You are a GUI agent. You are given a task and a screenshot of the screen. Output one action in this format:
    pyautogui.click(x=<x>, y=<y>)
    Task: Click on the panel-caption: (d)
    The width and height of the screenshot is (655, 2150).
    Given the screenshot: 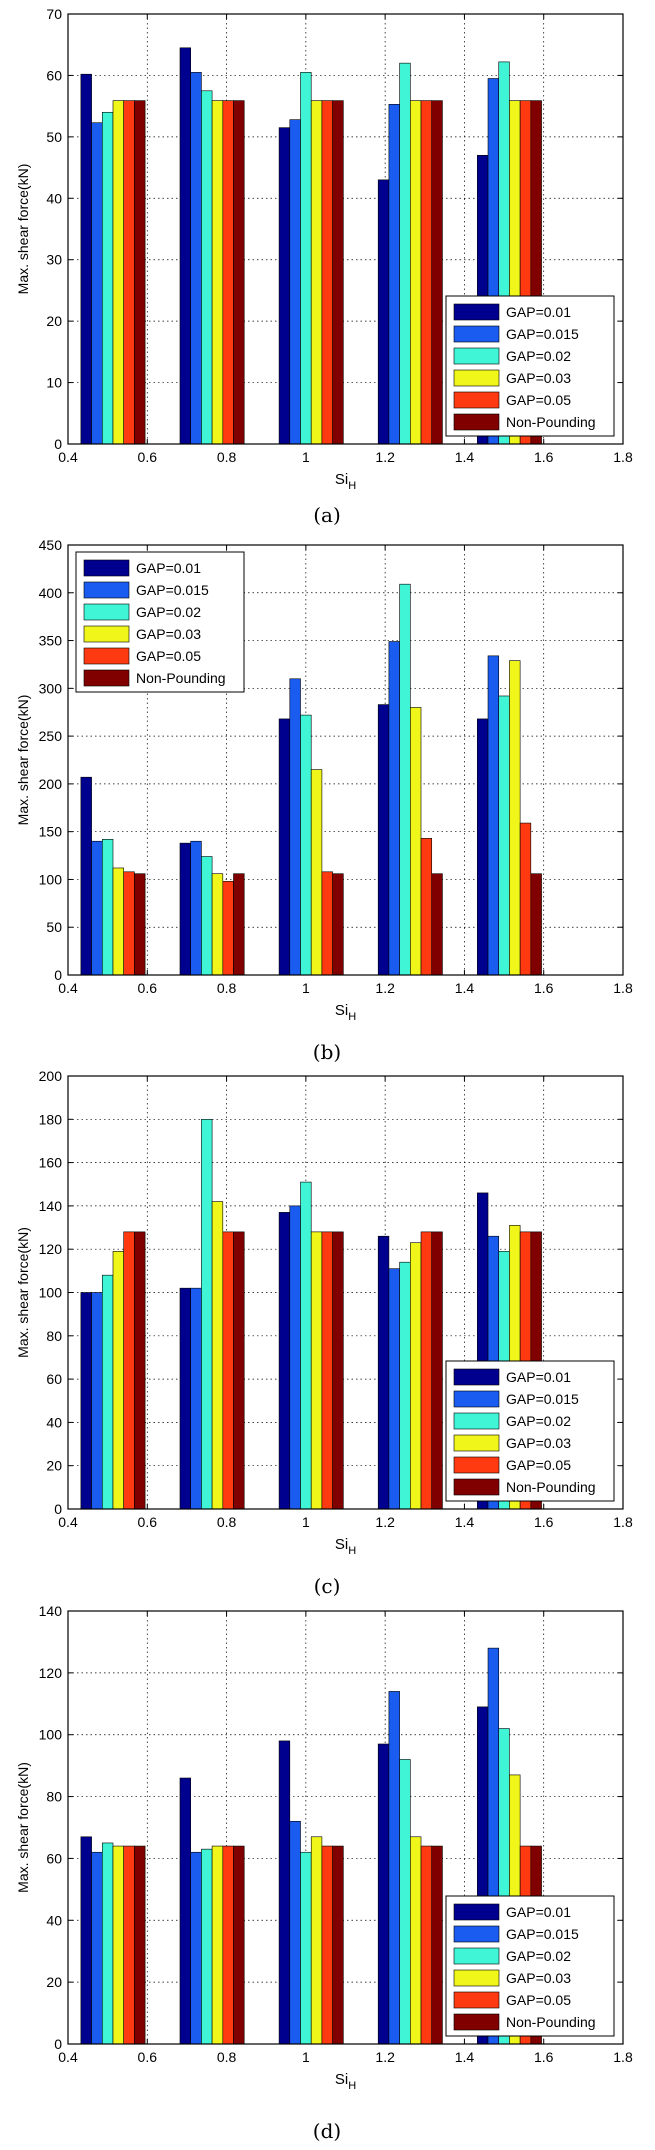 What is the action you would take?
    pyautogui.click(x=327, y=2131)
    